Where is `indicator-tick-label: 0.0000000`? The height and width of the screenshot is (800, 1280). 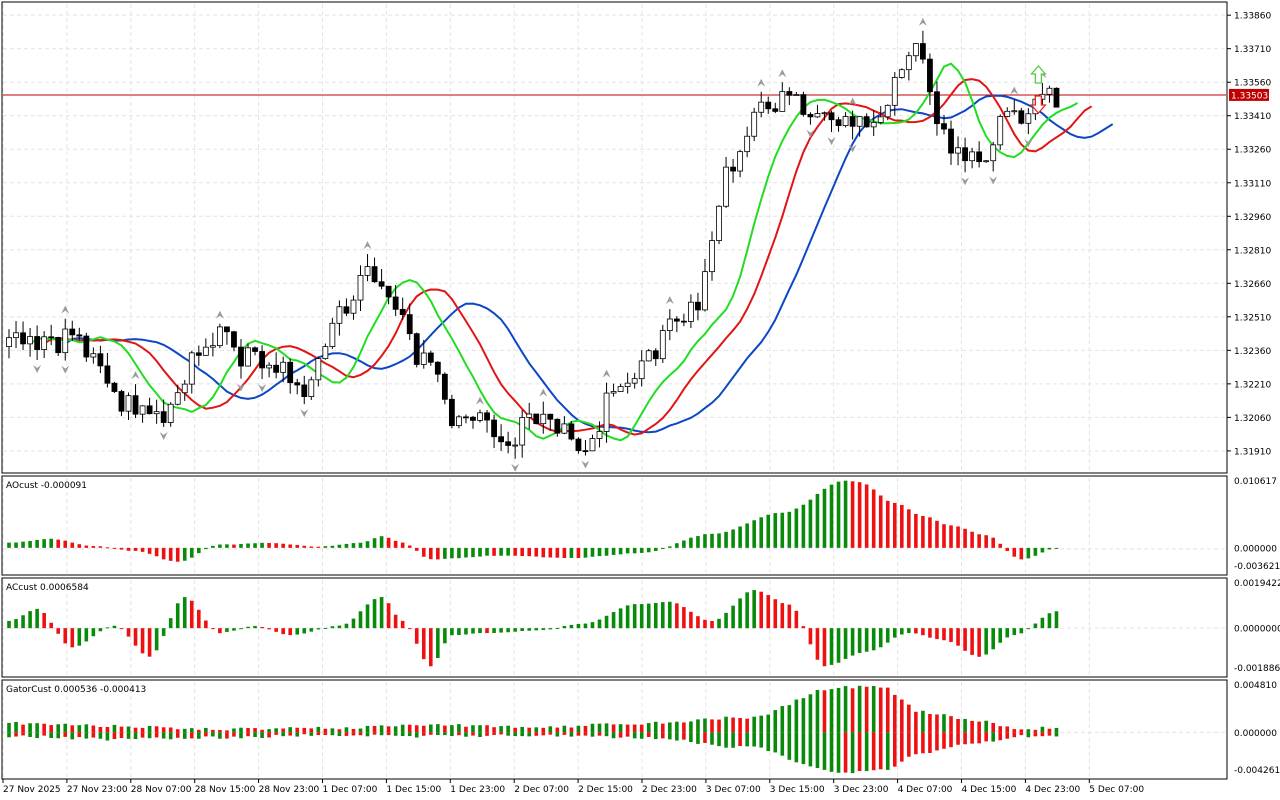 indicator-tick-label: 0.0000000 is located at coordinates (1257, 630).